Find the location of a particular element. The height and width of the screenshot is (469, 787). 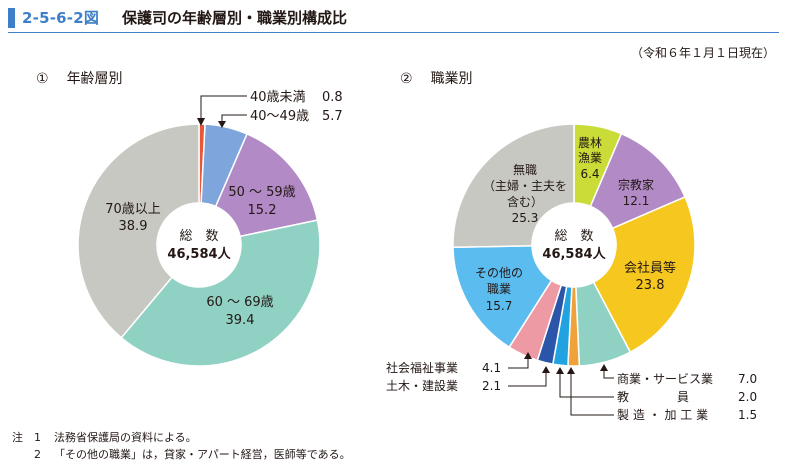

callout-line-40s is located at coordinates (234, 118).